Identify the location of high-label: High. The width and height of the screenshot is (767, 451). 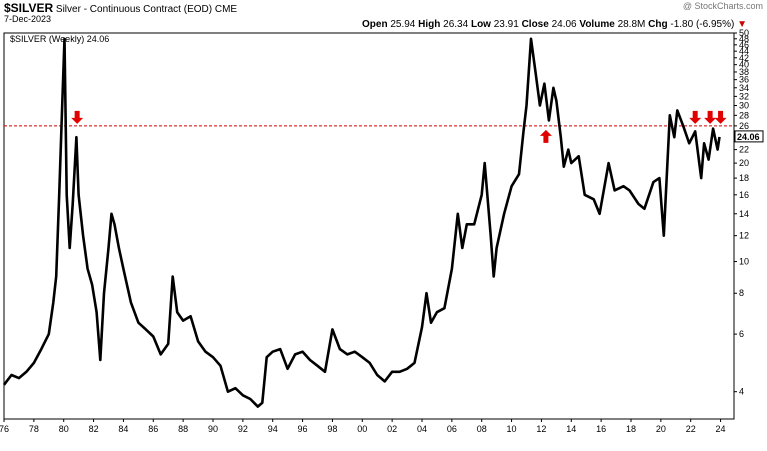
(429, 24).